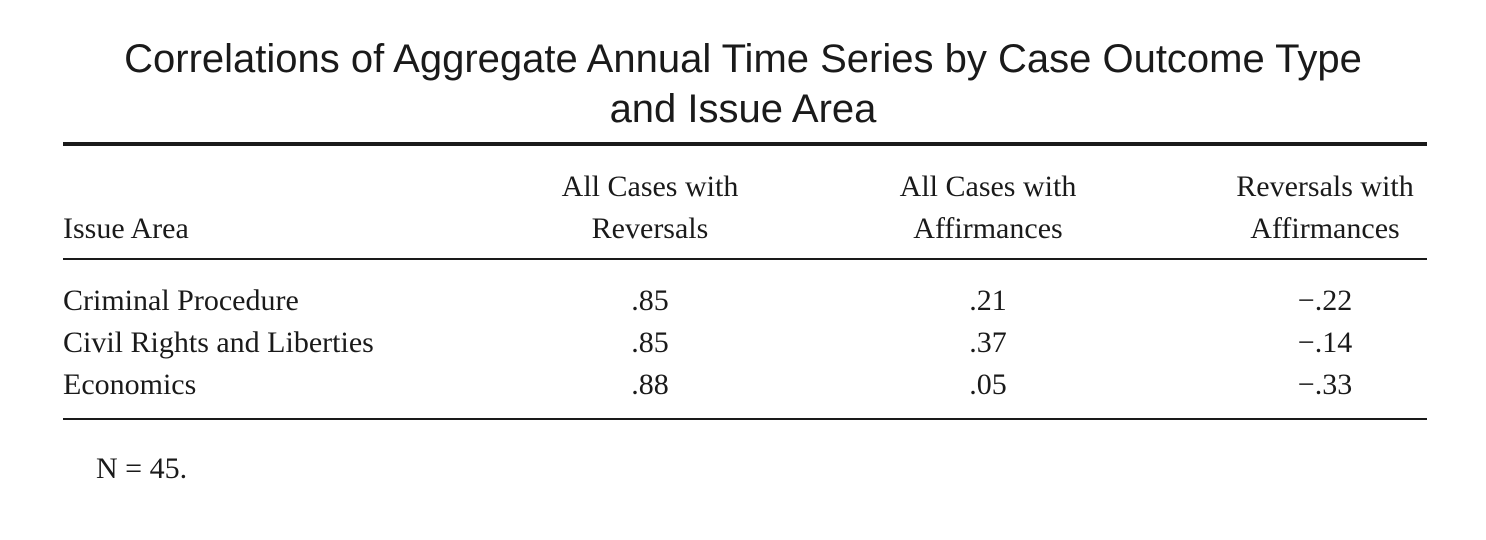 Image resolution: width=1486 pixels, height=540 pixels. Describe the element at coordinates (743, 109) in the screenshot. I see `table-title-line2: and Issue Area` at that location.